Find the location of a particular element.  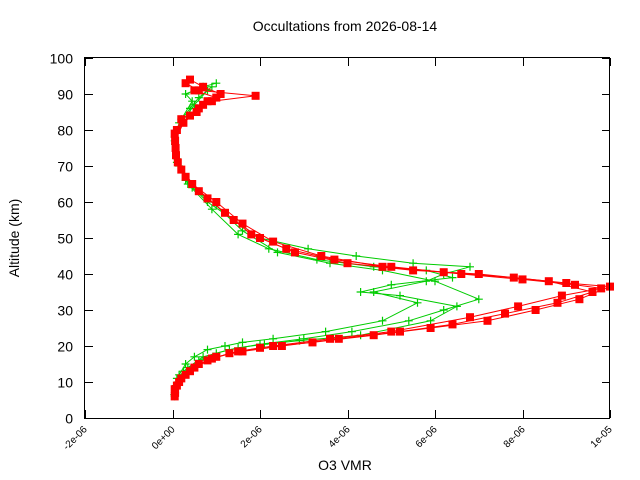

y-tick-label: 80 is located at coordinates (65, 131).